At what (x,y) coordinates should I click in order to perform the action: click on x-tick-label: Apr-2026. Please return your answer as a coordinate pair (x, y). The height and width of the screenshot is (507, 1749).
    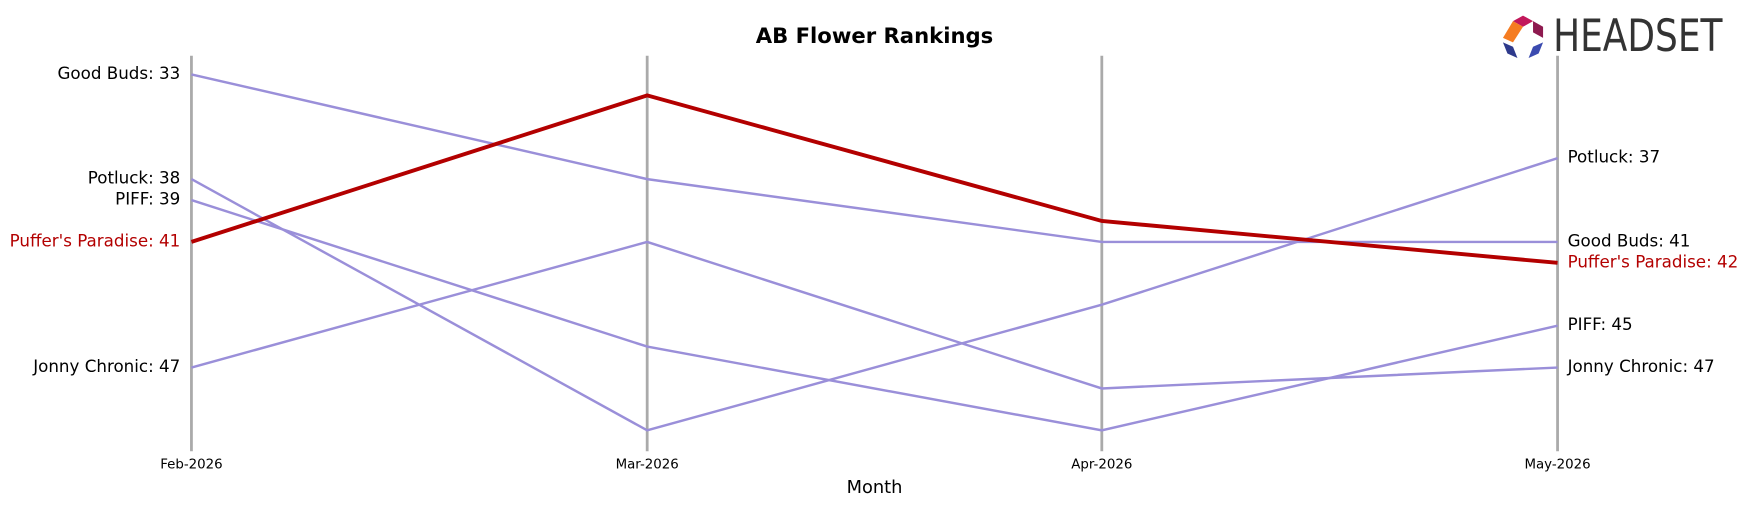
    Looking at the image, I should click on (1101, 465).